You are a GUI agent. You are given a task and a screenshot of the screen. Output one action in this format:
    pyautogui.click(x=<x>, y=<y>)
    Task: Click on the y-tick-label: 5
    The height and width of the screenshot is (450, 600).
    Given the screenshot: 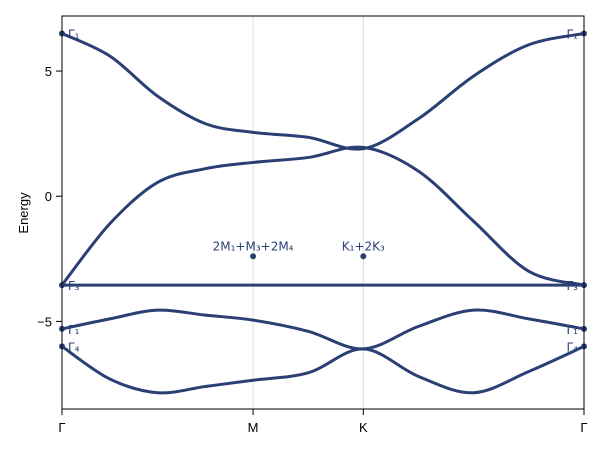 What is the action you would take?
    pyautogui.click(x=48, y=71)
    